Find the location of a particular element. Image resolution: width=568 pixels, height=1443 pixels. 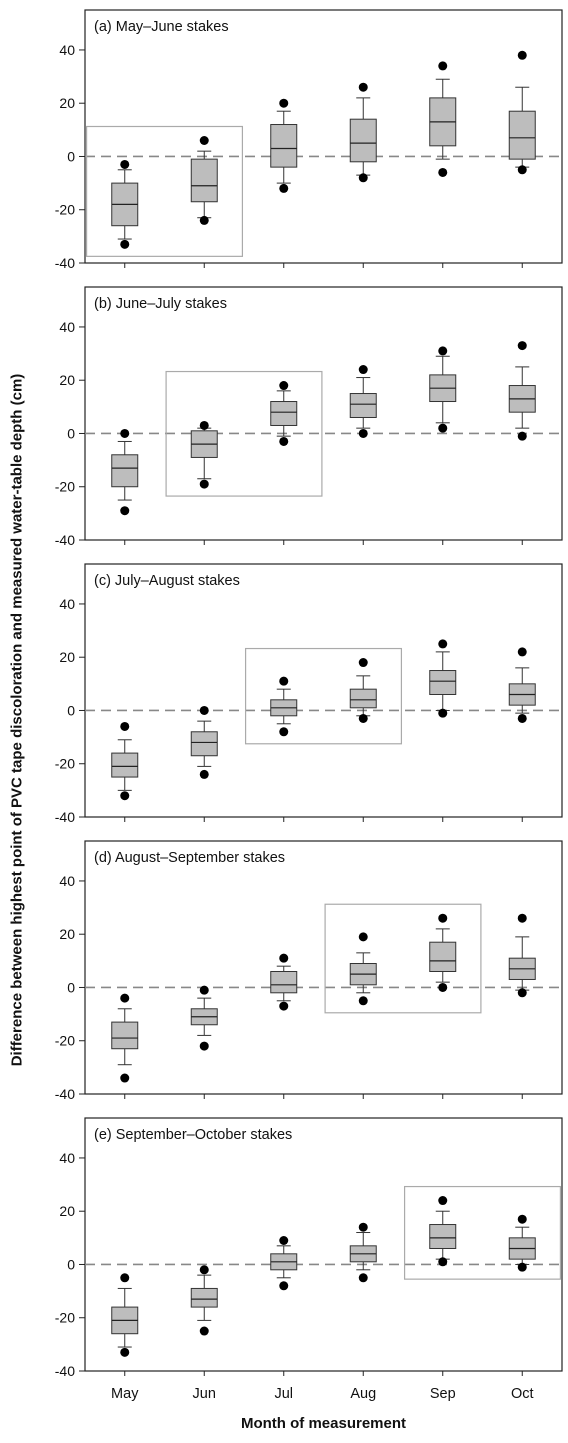

panel-title: (d) August–September stakes is located at coordinates (189, 858).